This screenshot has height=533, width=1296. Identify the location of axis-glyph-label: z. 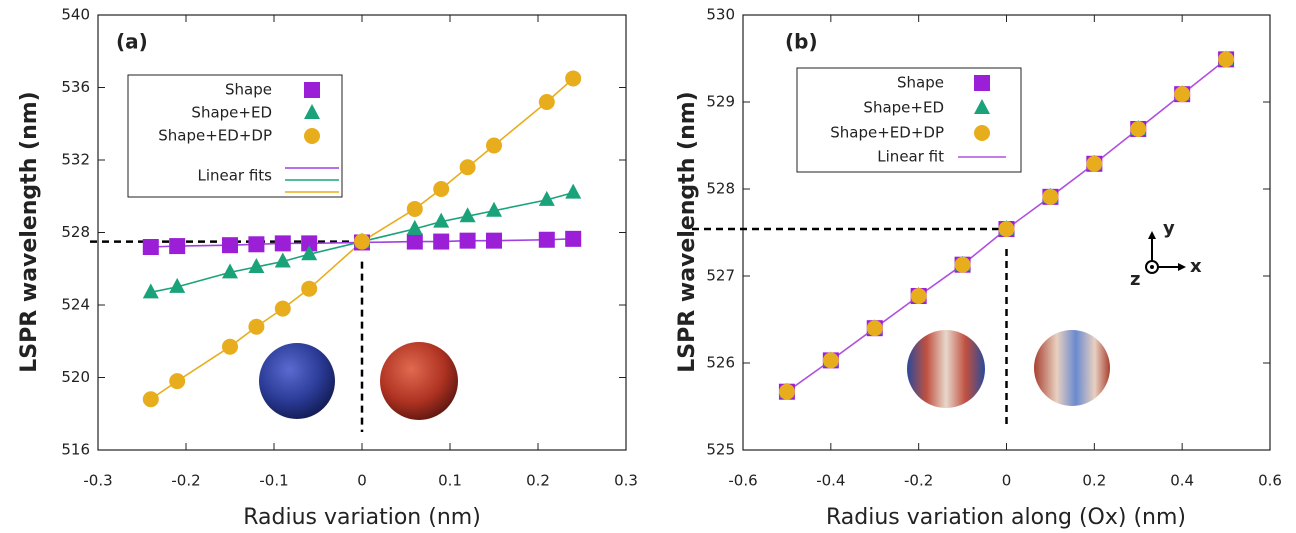
(1135, 279).